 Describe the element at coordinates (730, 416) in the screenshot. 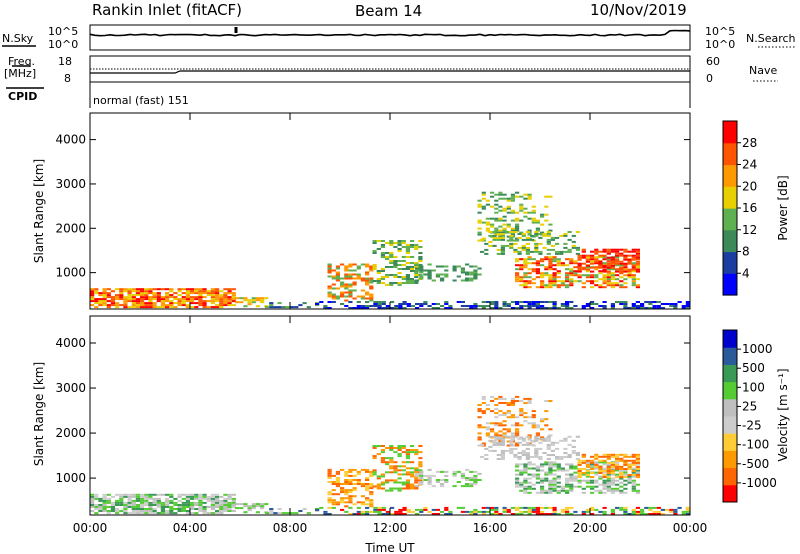

I see `velocity-colorbar-frame` at that location.